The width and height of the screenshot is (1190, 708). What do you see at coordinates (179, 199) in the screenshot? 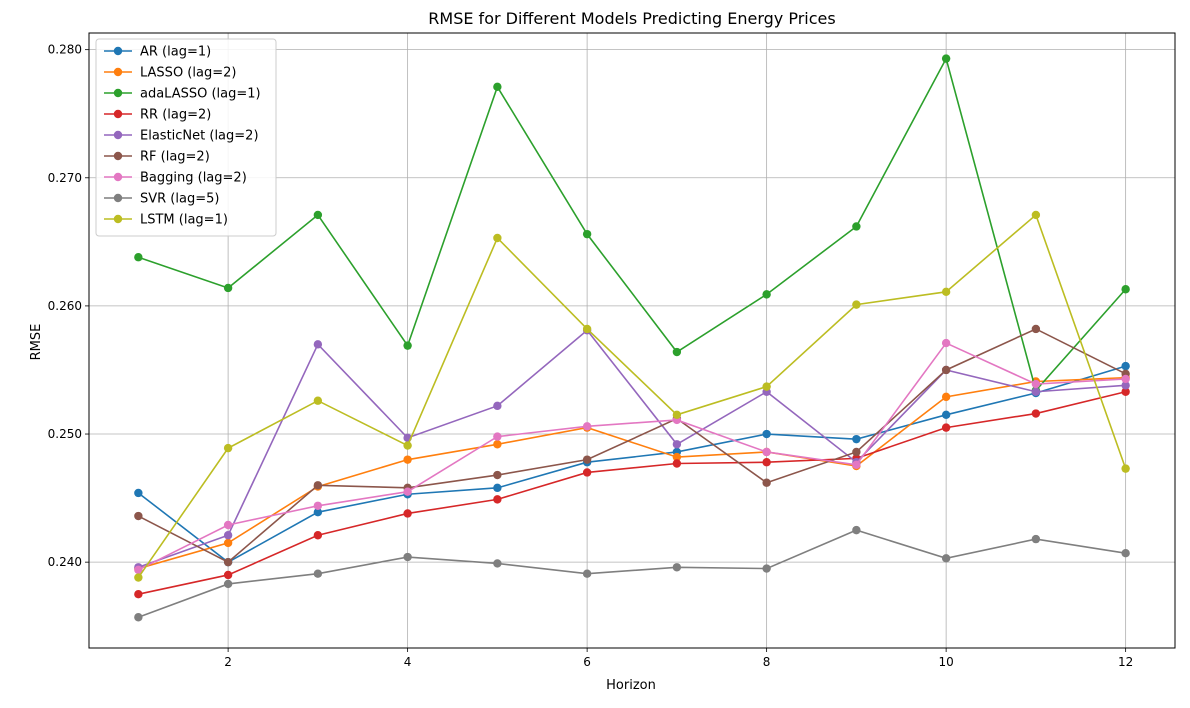
I see `legend-label: SVR (lag=5)` at bounding box center [179, 199].